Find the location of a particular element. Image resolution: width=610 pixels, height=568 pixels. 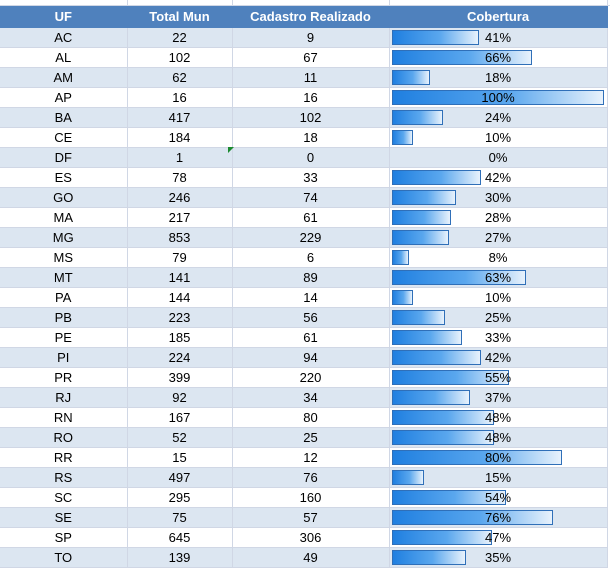

header-total-mun: Total Mun is located at coordinates (180, 17).